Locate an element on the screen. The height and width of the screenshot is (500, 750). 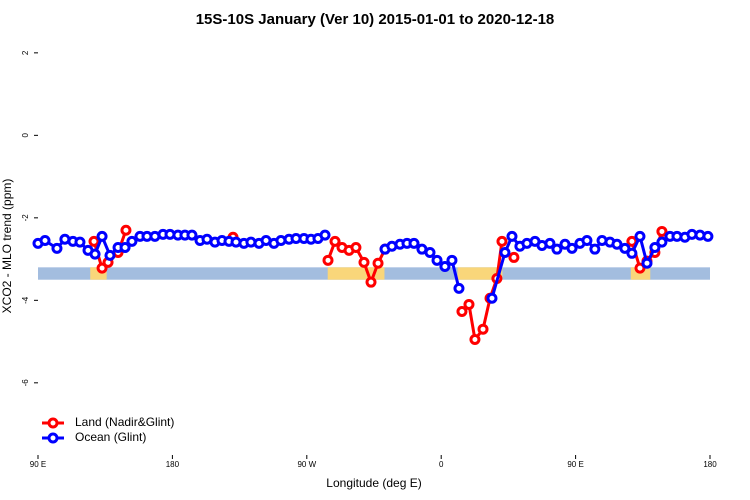
y-tick-label: -4 is located at coordinates (25, 300).